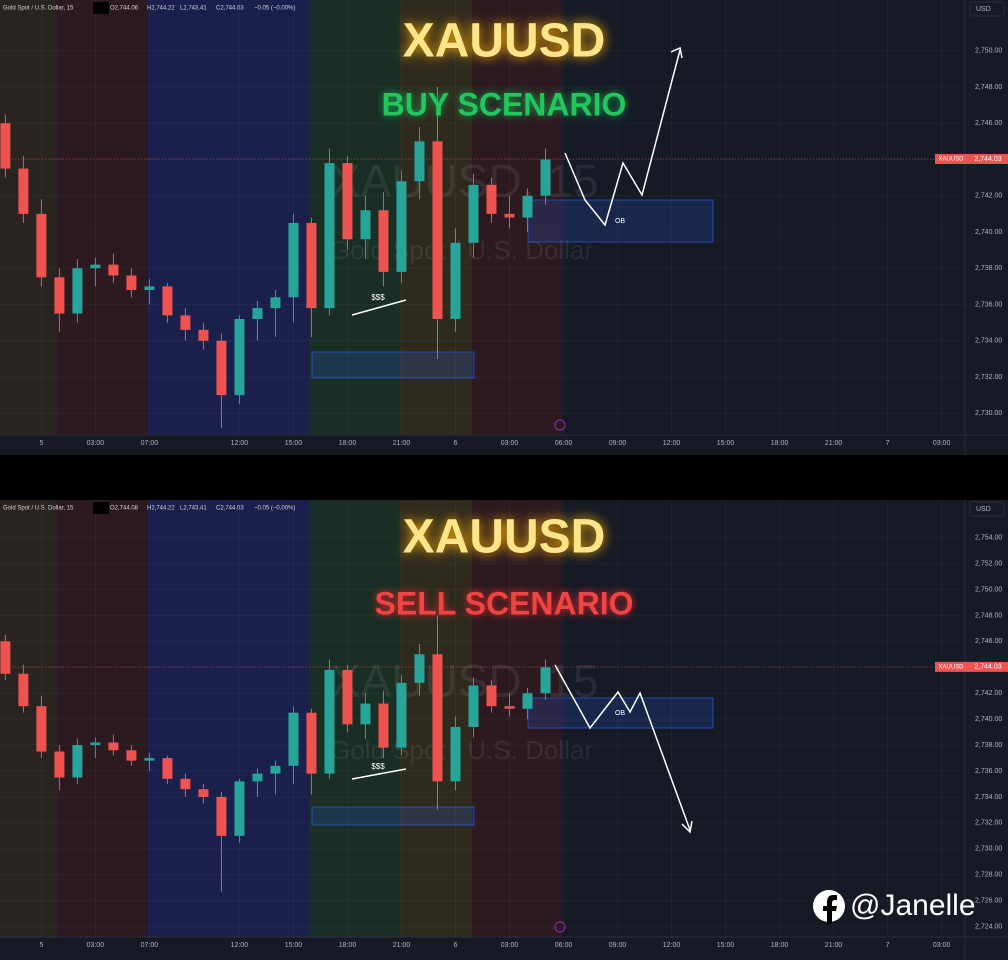 The image size is (1008, 960). I want to click on y-tick-label: 2,724.00, so click(988, 926).